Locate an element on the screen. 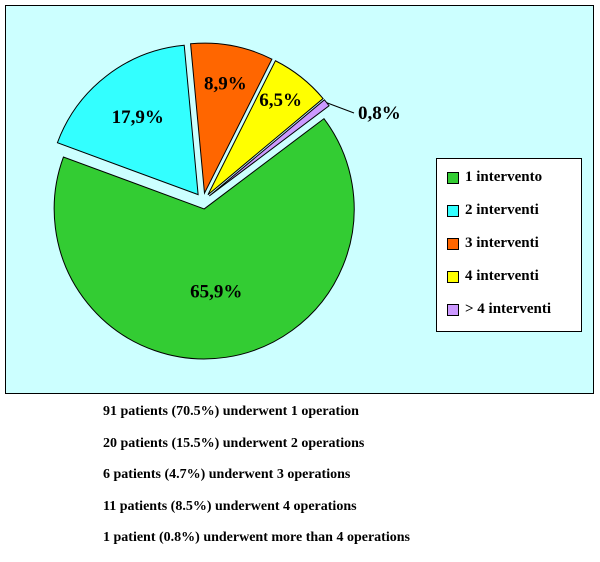 Image resolution: width=600 pixels, height=562 pixels. legend-label-5: > 4 interventi is located at coordinates (508, 309).